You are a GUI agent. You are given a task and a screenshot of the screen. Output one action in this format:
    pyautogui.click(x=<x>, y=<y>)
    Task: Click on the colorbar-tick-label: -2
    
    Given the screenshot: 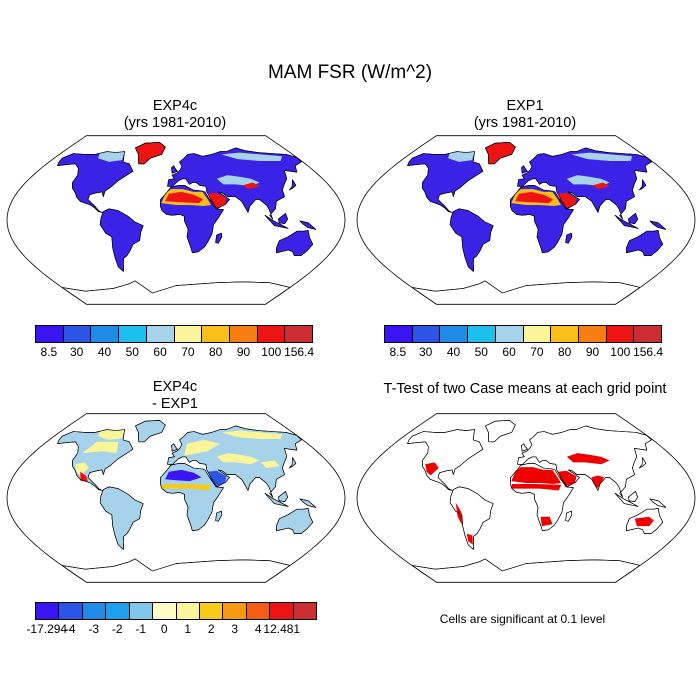 What is the action you would take?
    pyautogui.click(x=117, y=629)
    